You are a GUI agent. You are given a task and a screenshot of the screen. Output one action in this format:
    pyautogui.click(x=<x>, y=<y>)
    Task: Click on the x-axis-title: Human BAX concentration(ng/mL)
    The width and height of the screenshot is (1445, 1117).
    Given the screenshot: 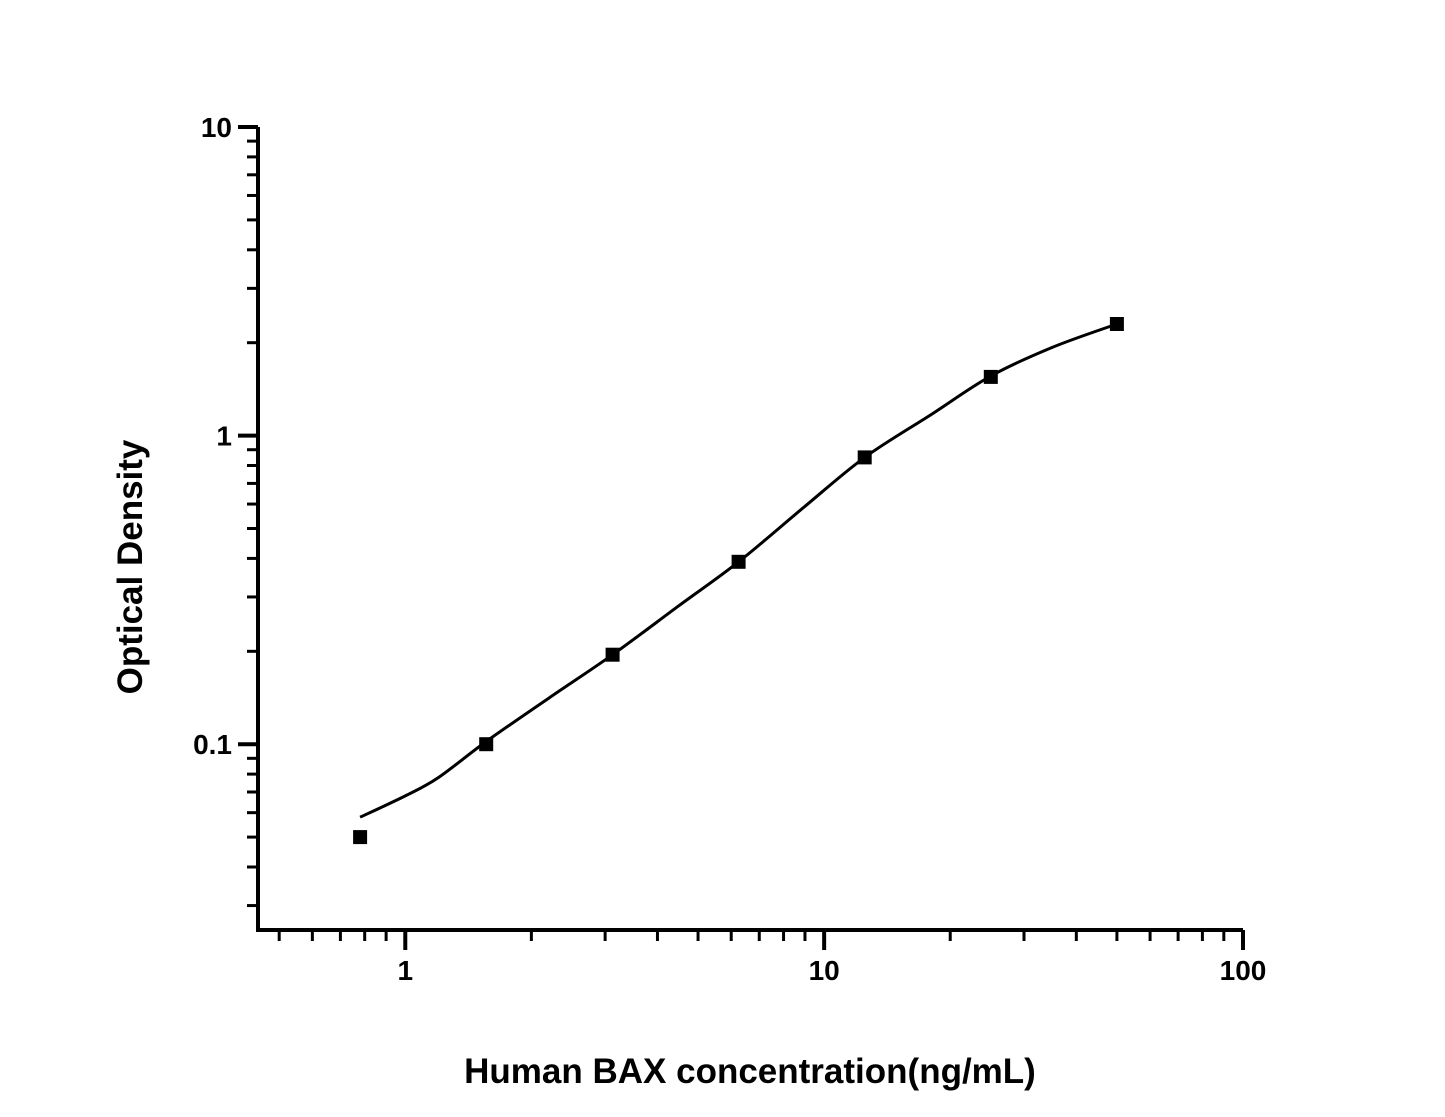 What is the action you would take?
    pyautogui.click(x=750, y=1071)
    